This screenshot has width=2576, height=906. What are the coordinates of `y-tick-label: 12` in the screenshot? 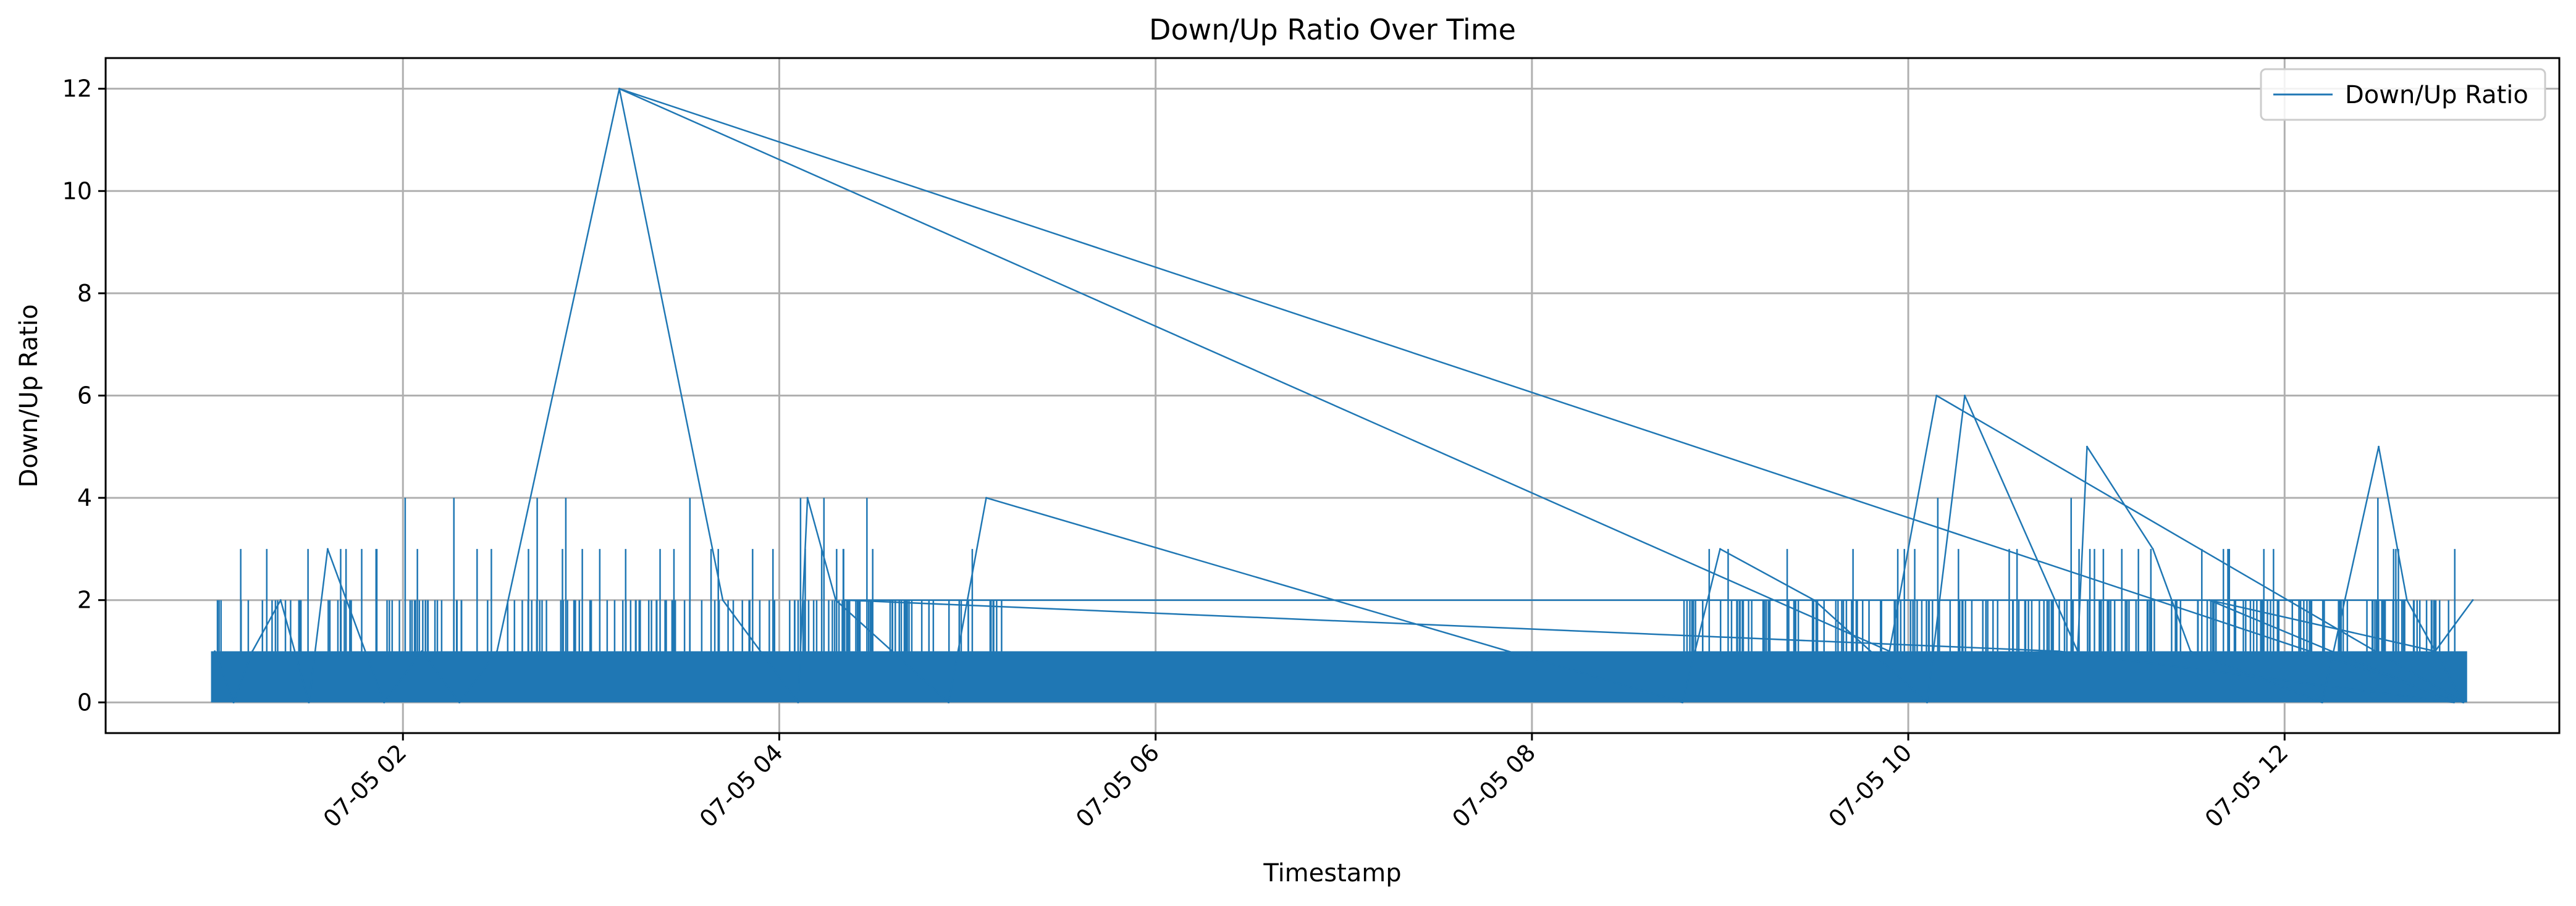 It's located at (77, 89).